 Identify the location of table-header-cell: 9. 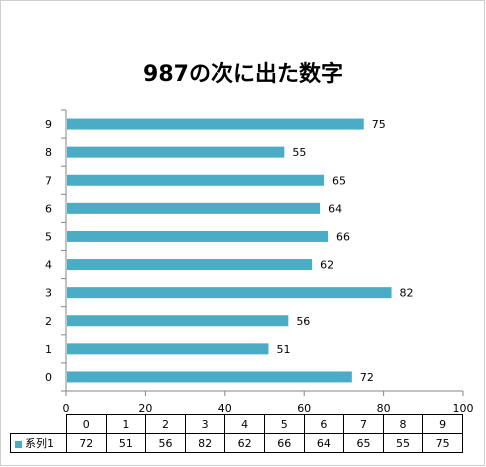
(442, 424).